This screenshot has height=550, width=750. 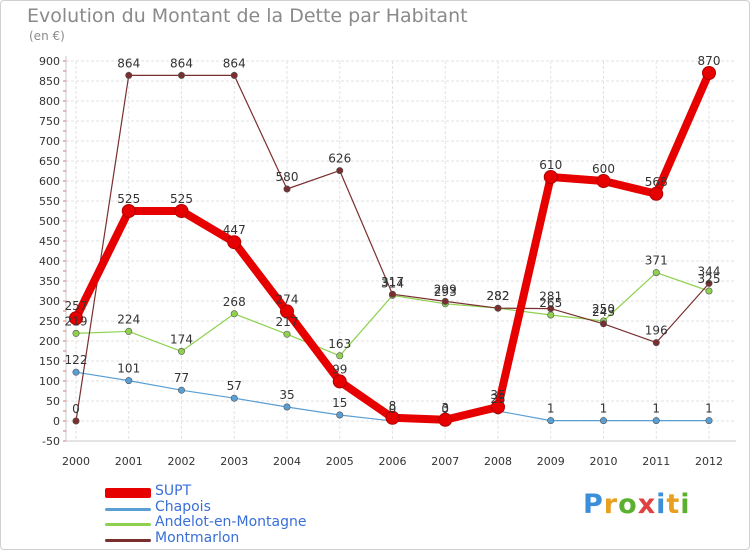 I want to click on data-label: 122, so click(x=76, y=360).